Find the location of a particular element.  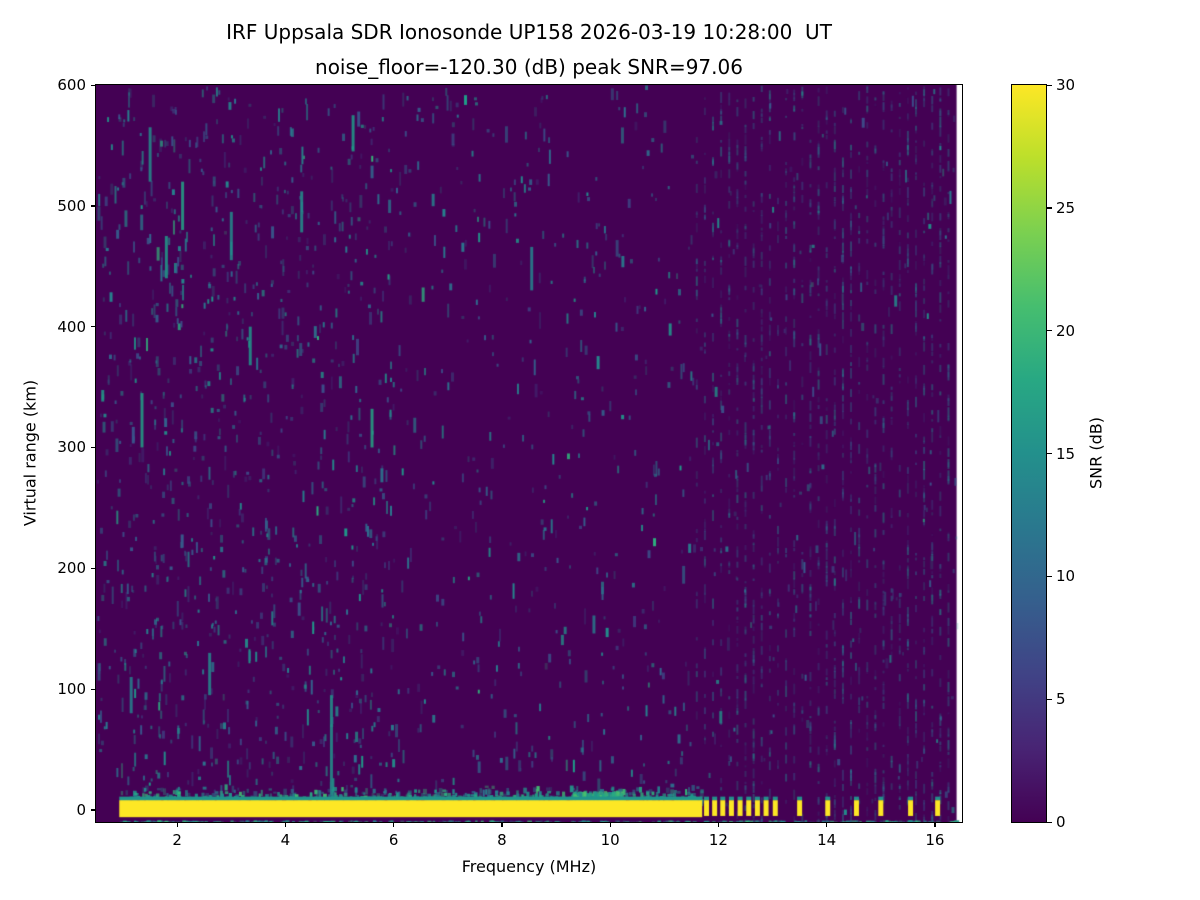

colorbar-tick-label: 15 is located at coordinates (1066, 453).